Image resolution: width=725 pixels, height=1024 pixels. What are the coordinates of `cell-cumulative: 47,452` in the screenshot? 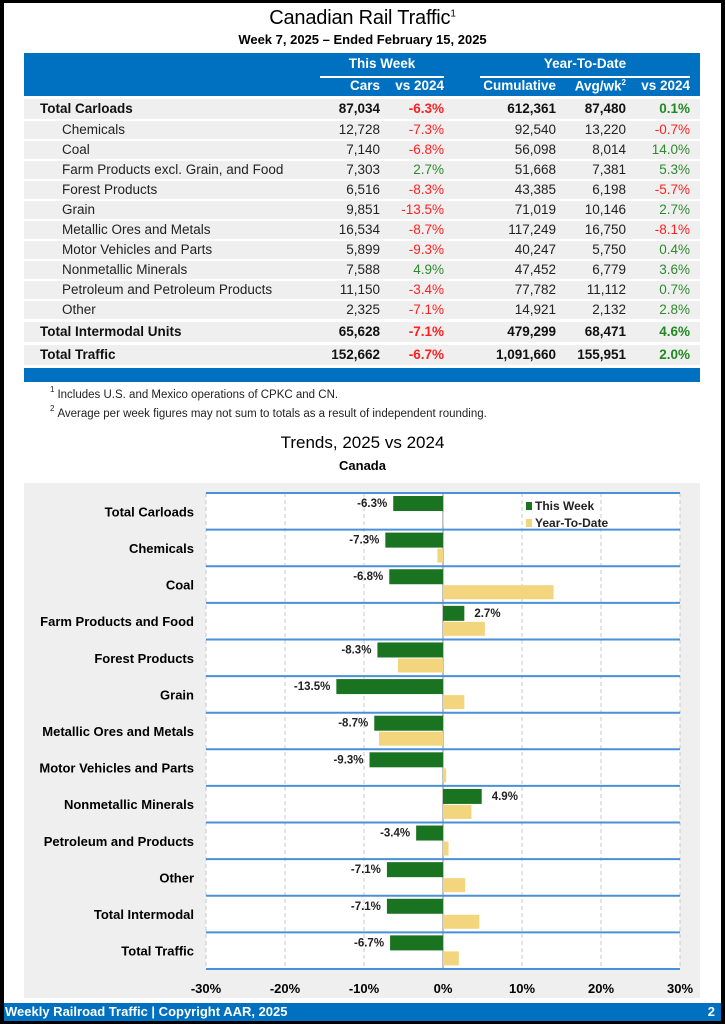 It's located at (535, 269).